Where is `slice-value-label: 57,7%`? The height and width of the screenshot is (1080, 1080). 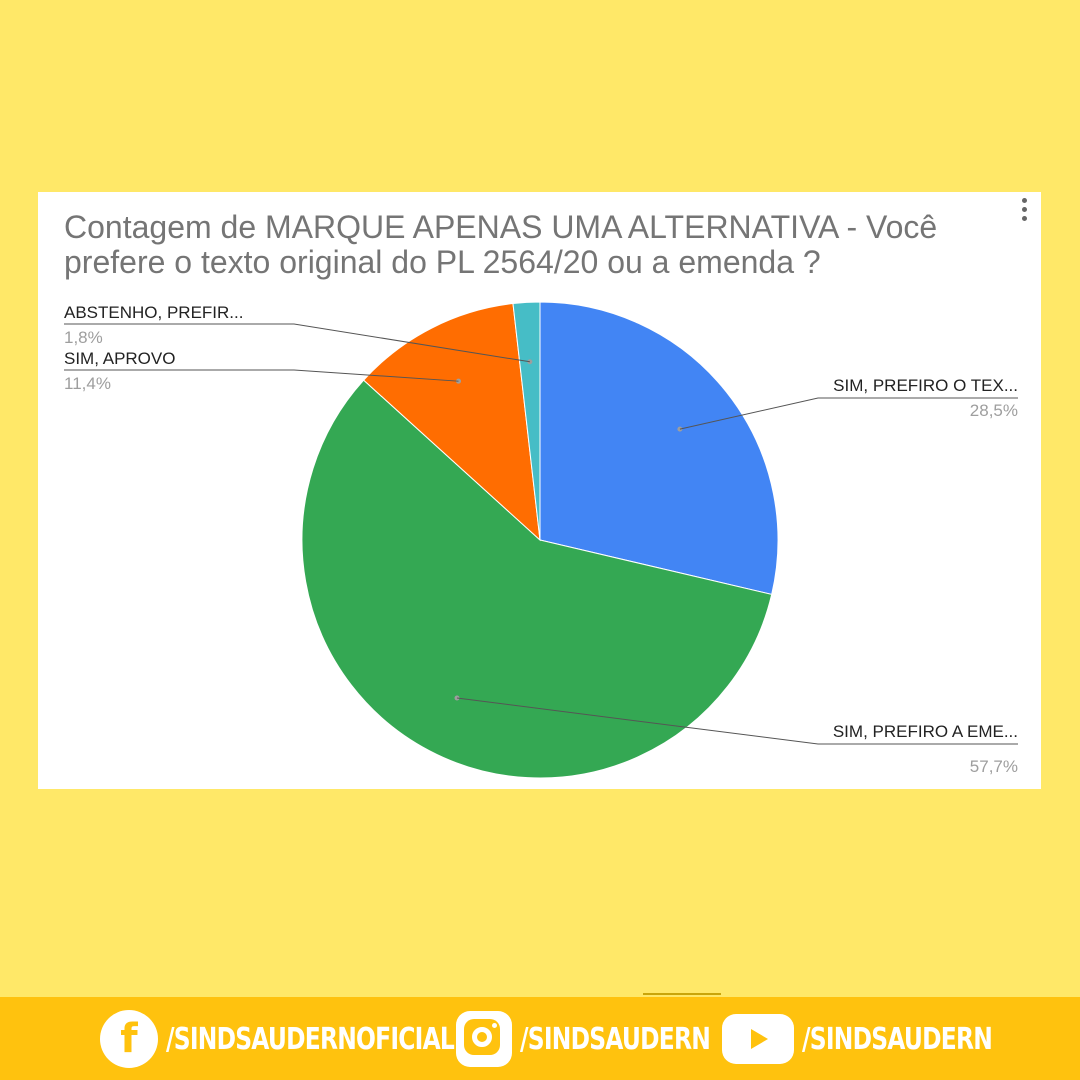
slice-value-label: 57,7% is located at coordinates (994, 766).